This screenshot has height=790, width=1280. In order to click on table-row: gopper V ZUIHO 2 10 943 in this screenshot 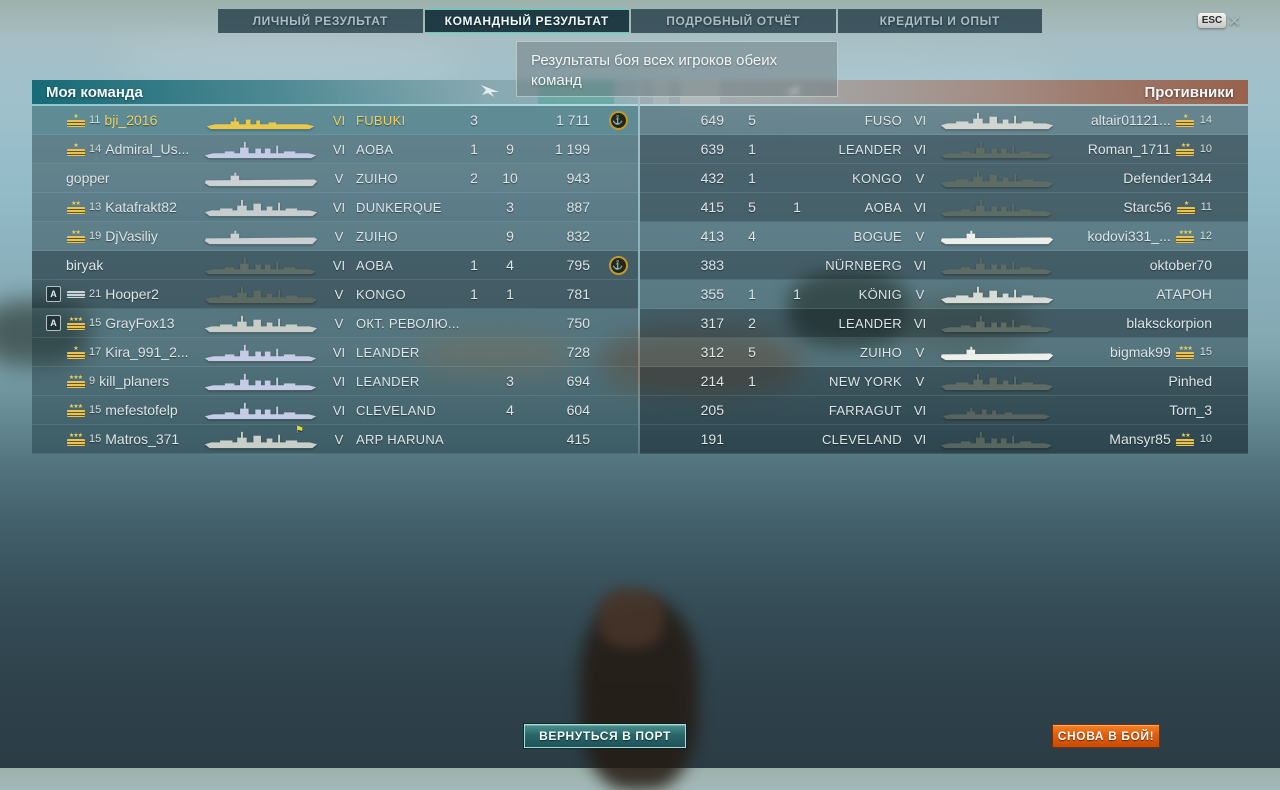, I will do `click(335, 178)`.